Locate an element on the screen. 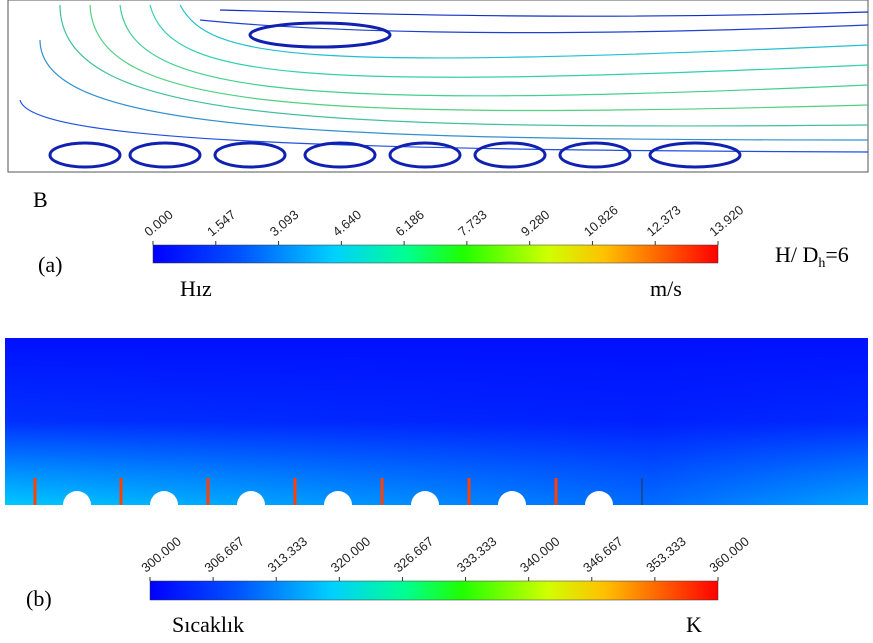 The height and width of the screenshot is (643, 873). colorbar-tick-label: 340.000 is located at coordinates (540, 555).